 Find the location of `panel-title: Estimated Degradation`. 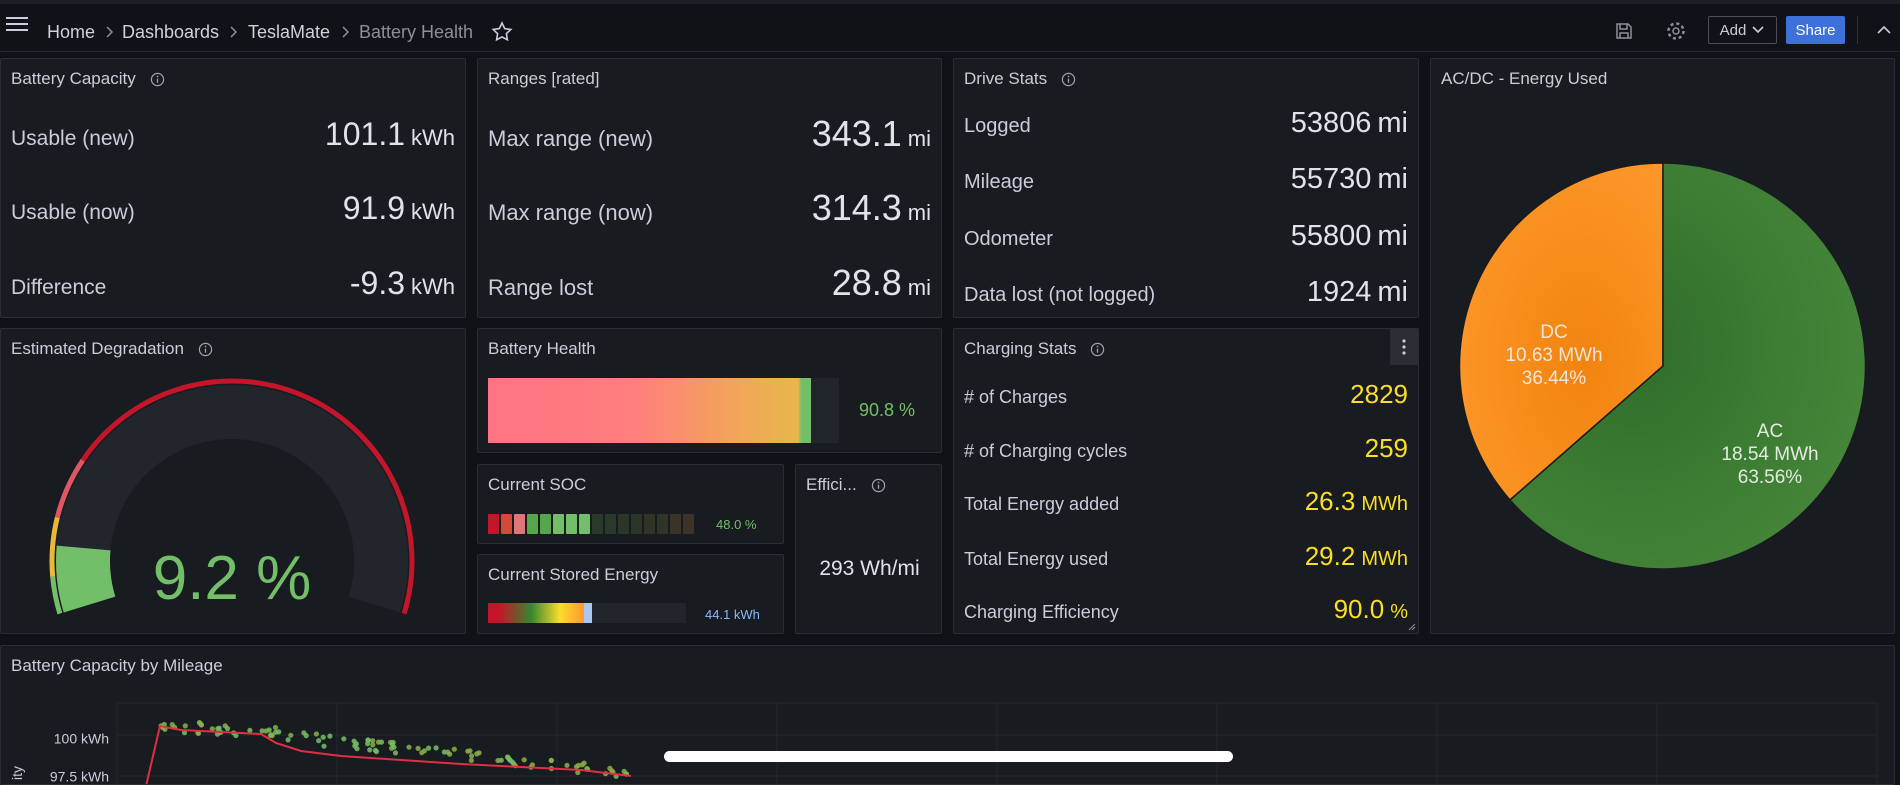

panel-title: Estimated Degradation is located at coordinates (112, 349).